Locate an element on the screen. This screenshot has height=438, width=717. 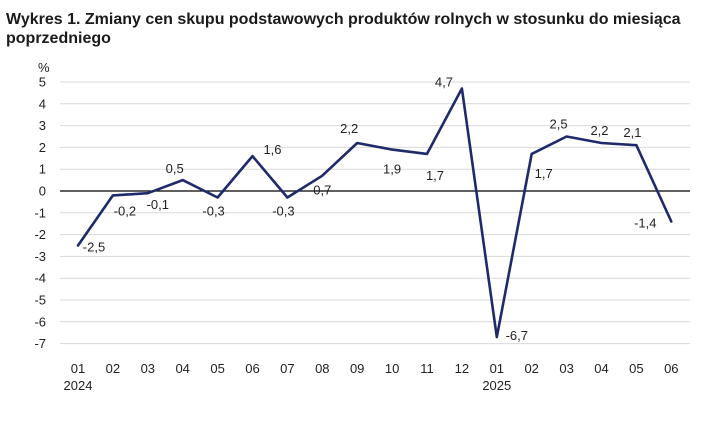
x-year-label: 2024 is located at coordinates (78, 385).